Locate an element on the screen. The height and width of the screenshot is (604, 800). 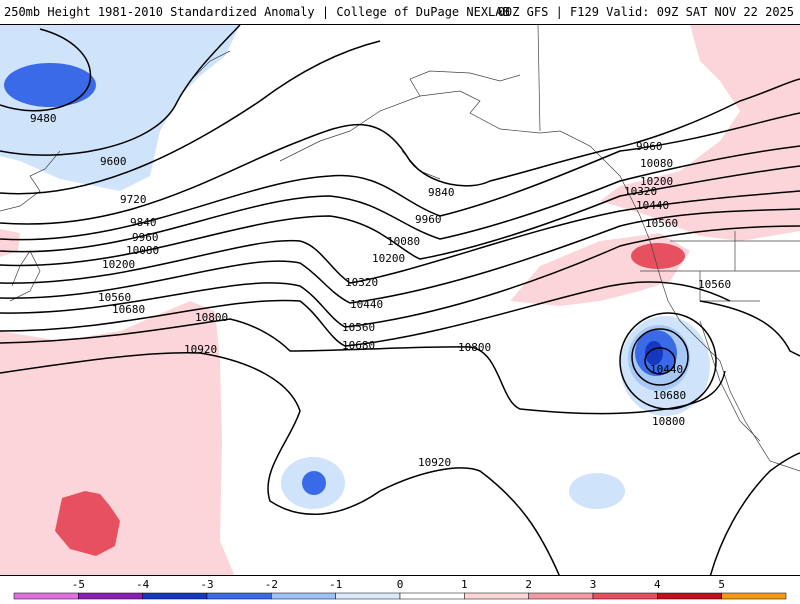
negative-anomaly-south is located at coordinates (597, 491).